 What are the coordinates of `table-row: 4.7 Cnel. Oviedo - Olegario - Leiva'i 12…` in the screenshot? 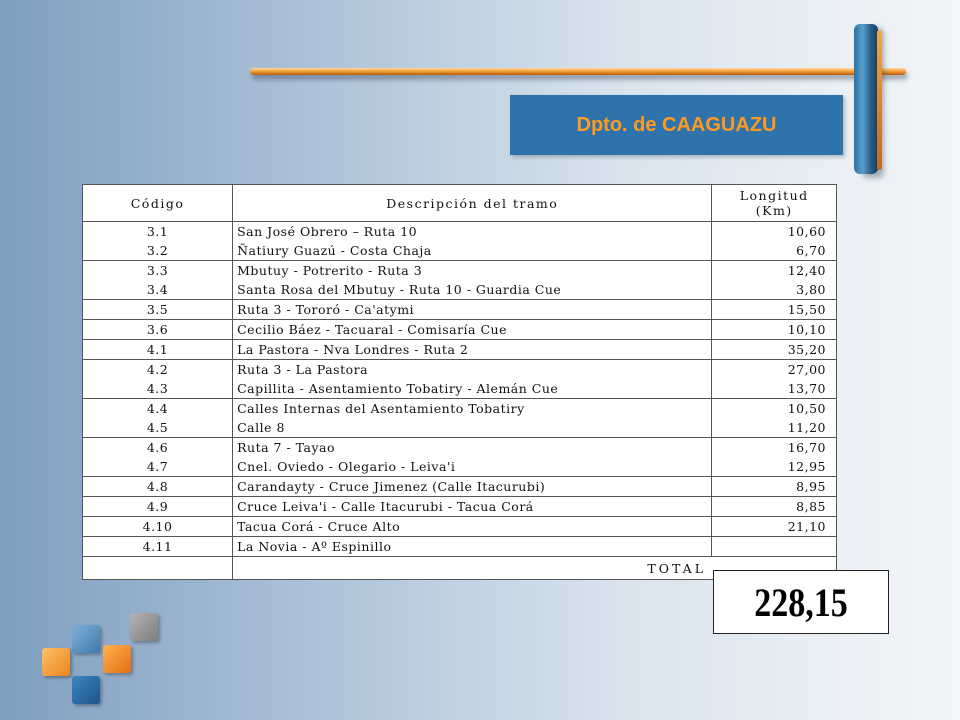 It's located at (459, 467).